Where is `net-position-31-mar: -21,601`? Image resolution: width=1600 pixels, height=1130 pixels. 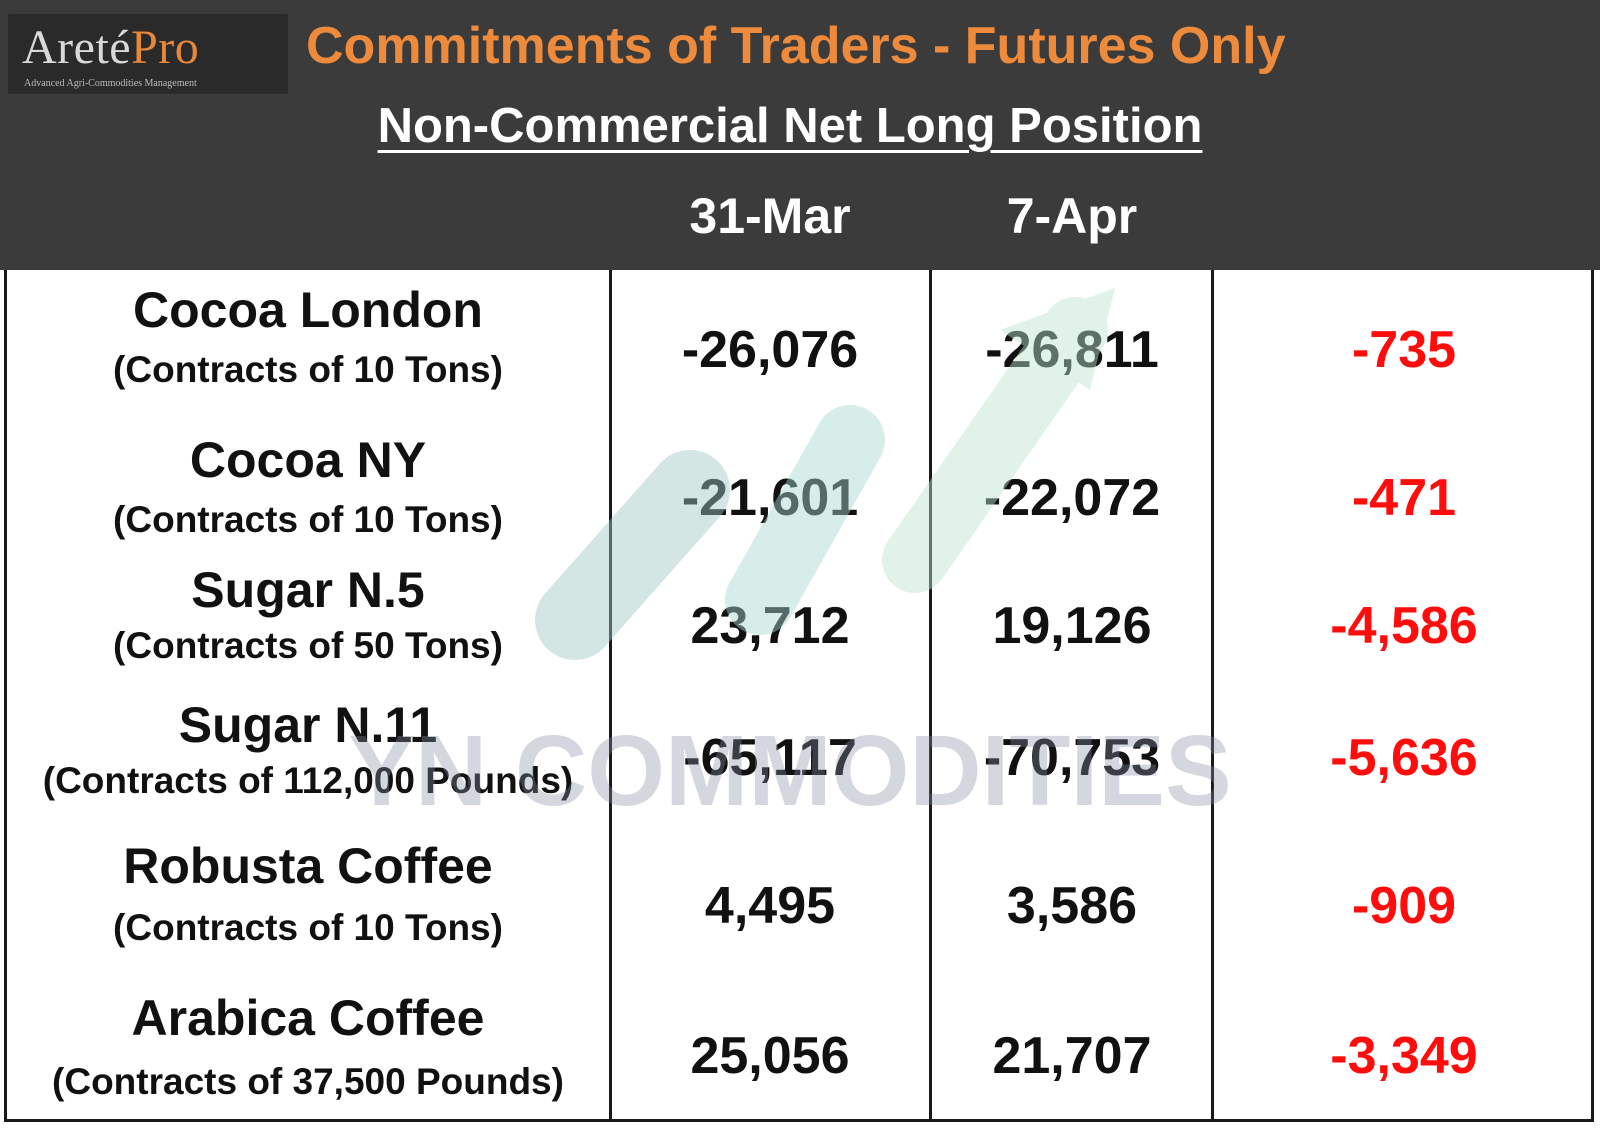
net-position-31-mar: -21,601 is located at coordinates (770, 498).